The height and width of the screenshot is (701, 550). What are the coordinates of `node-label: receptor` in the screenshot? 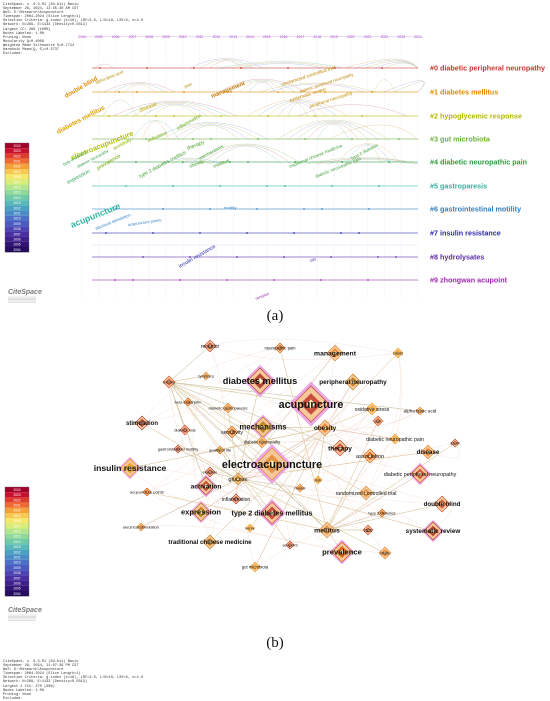 It's located at (210, 347).